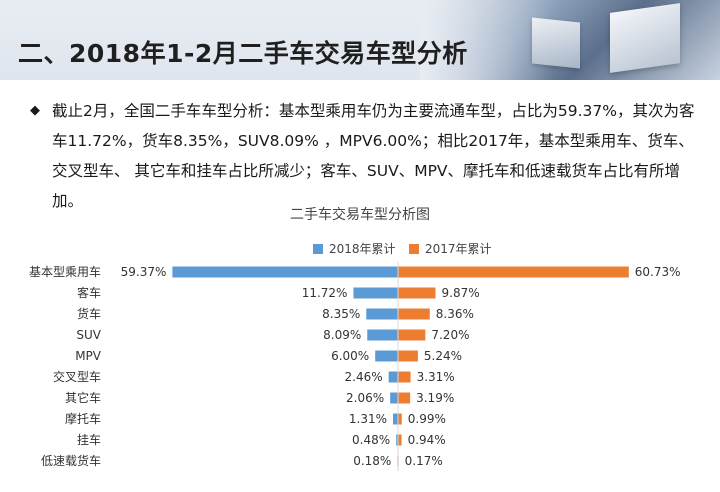 This screenshot has height=492, width=720. Describe the element at coordinates (427, 440) in the screenshot. I see `data-label-2017: 0.94%` at that location.